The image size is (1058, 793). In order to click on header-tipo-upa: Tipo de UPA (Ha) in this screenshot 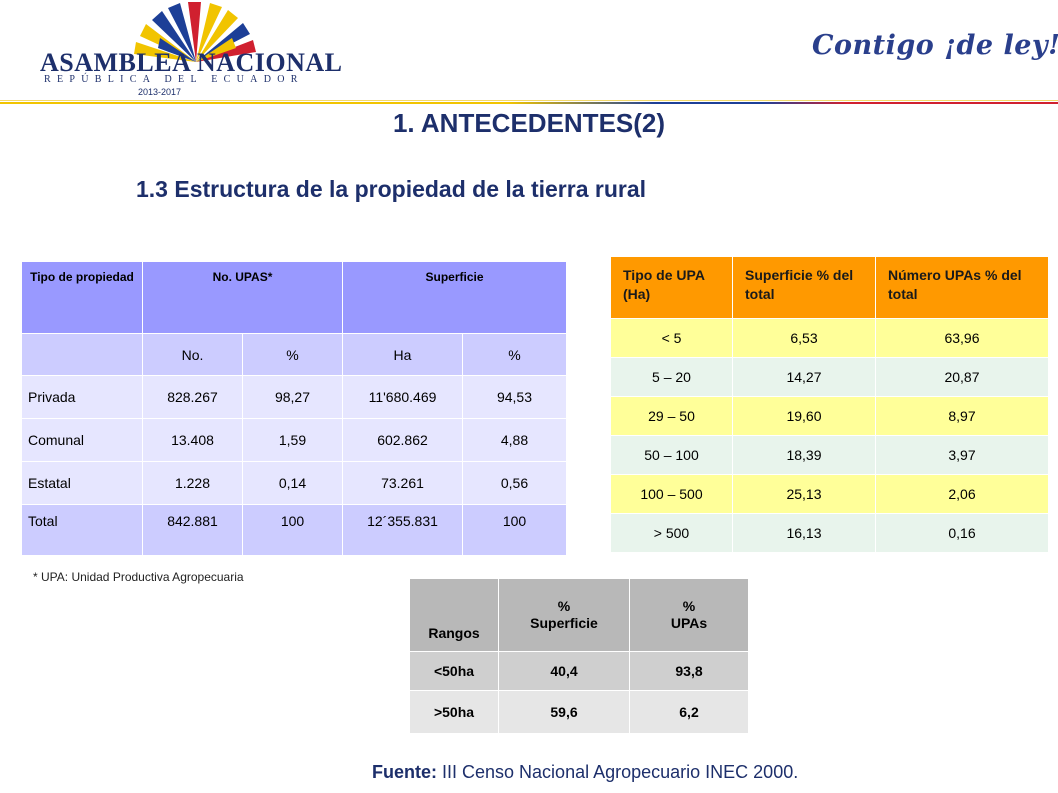, I will do `click(671, 287)`.